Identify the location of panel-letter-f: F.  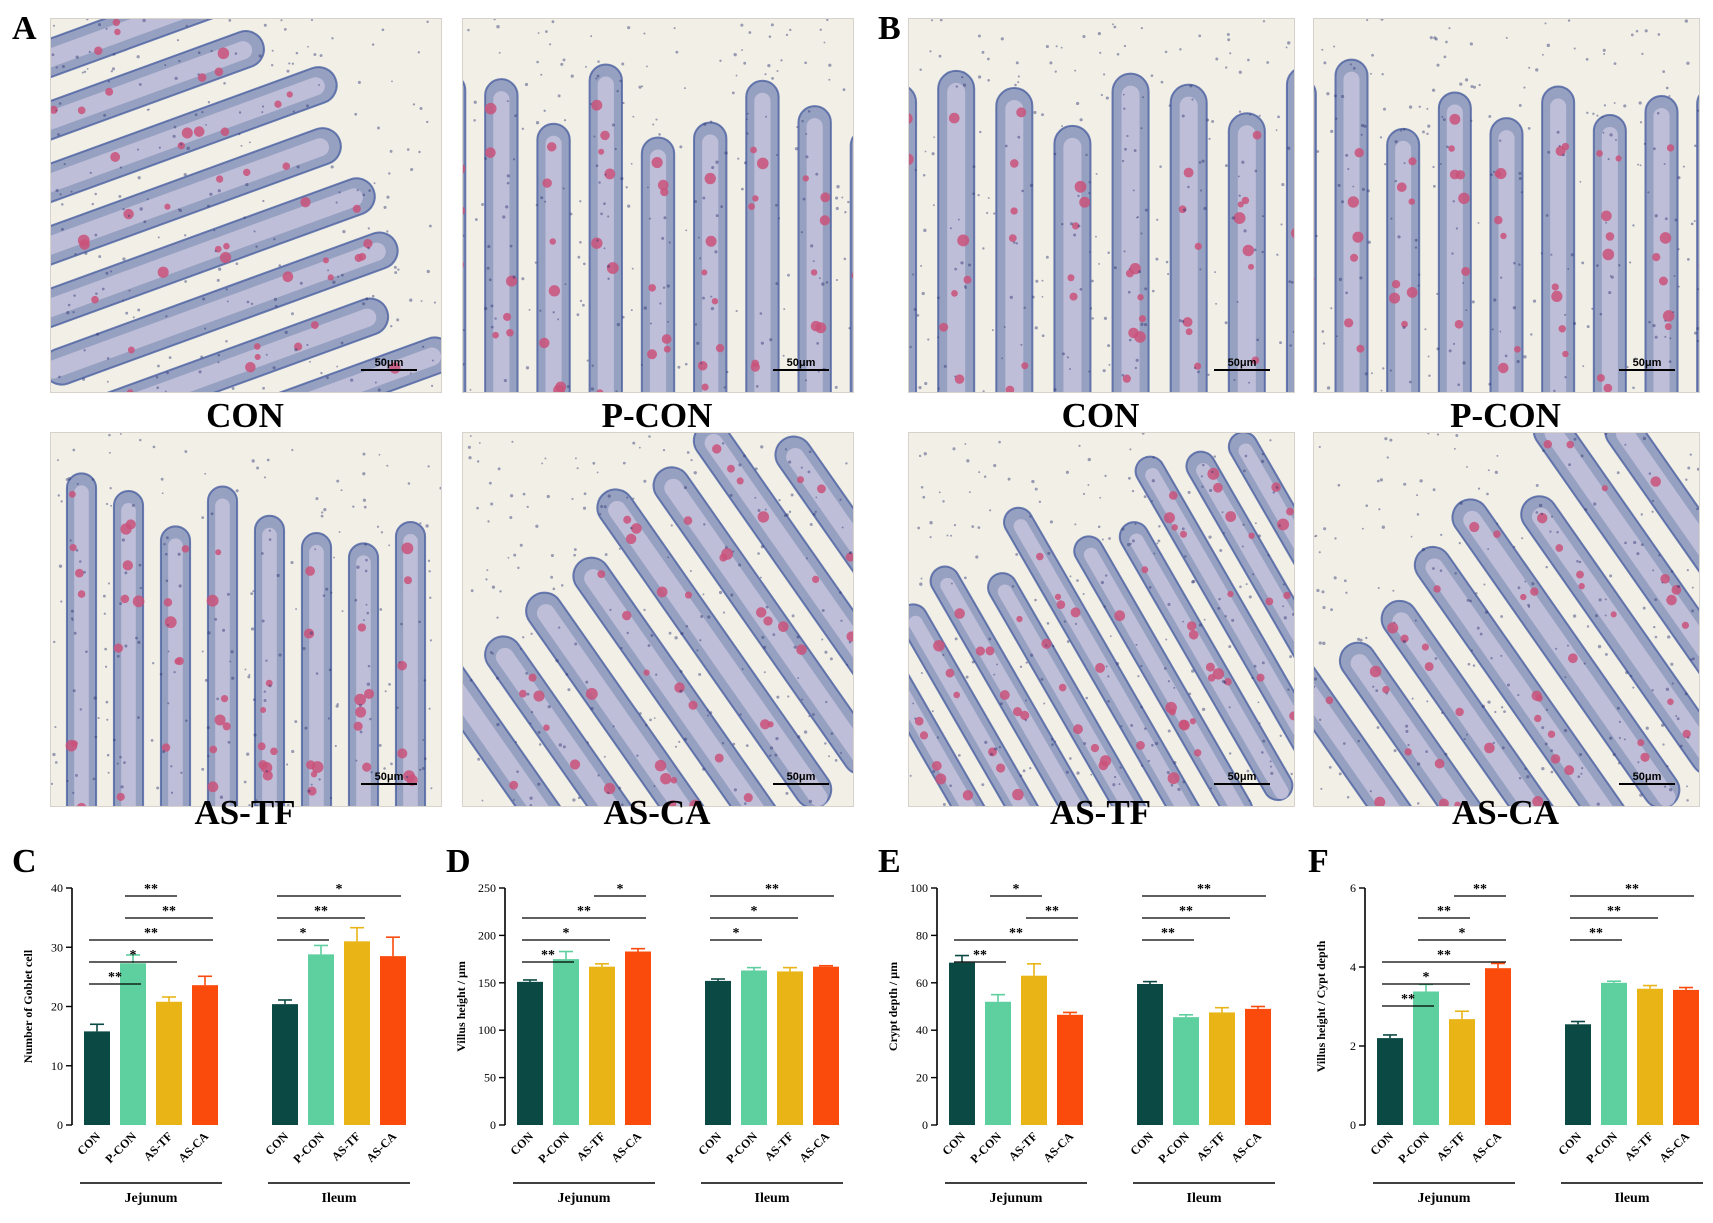
(1318, 861).